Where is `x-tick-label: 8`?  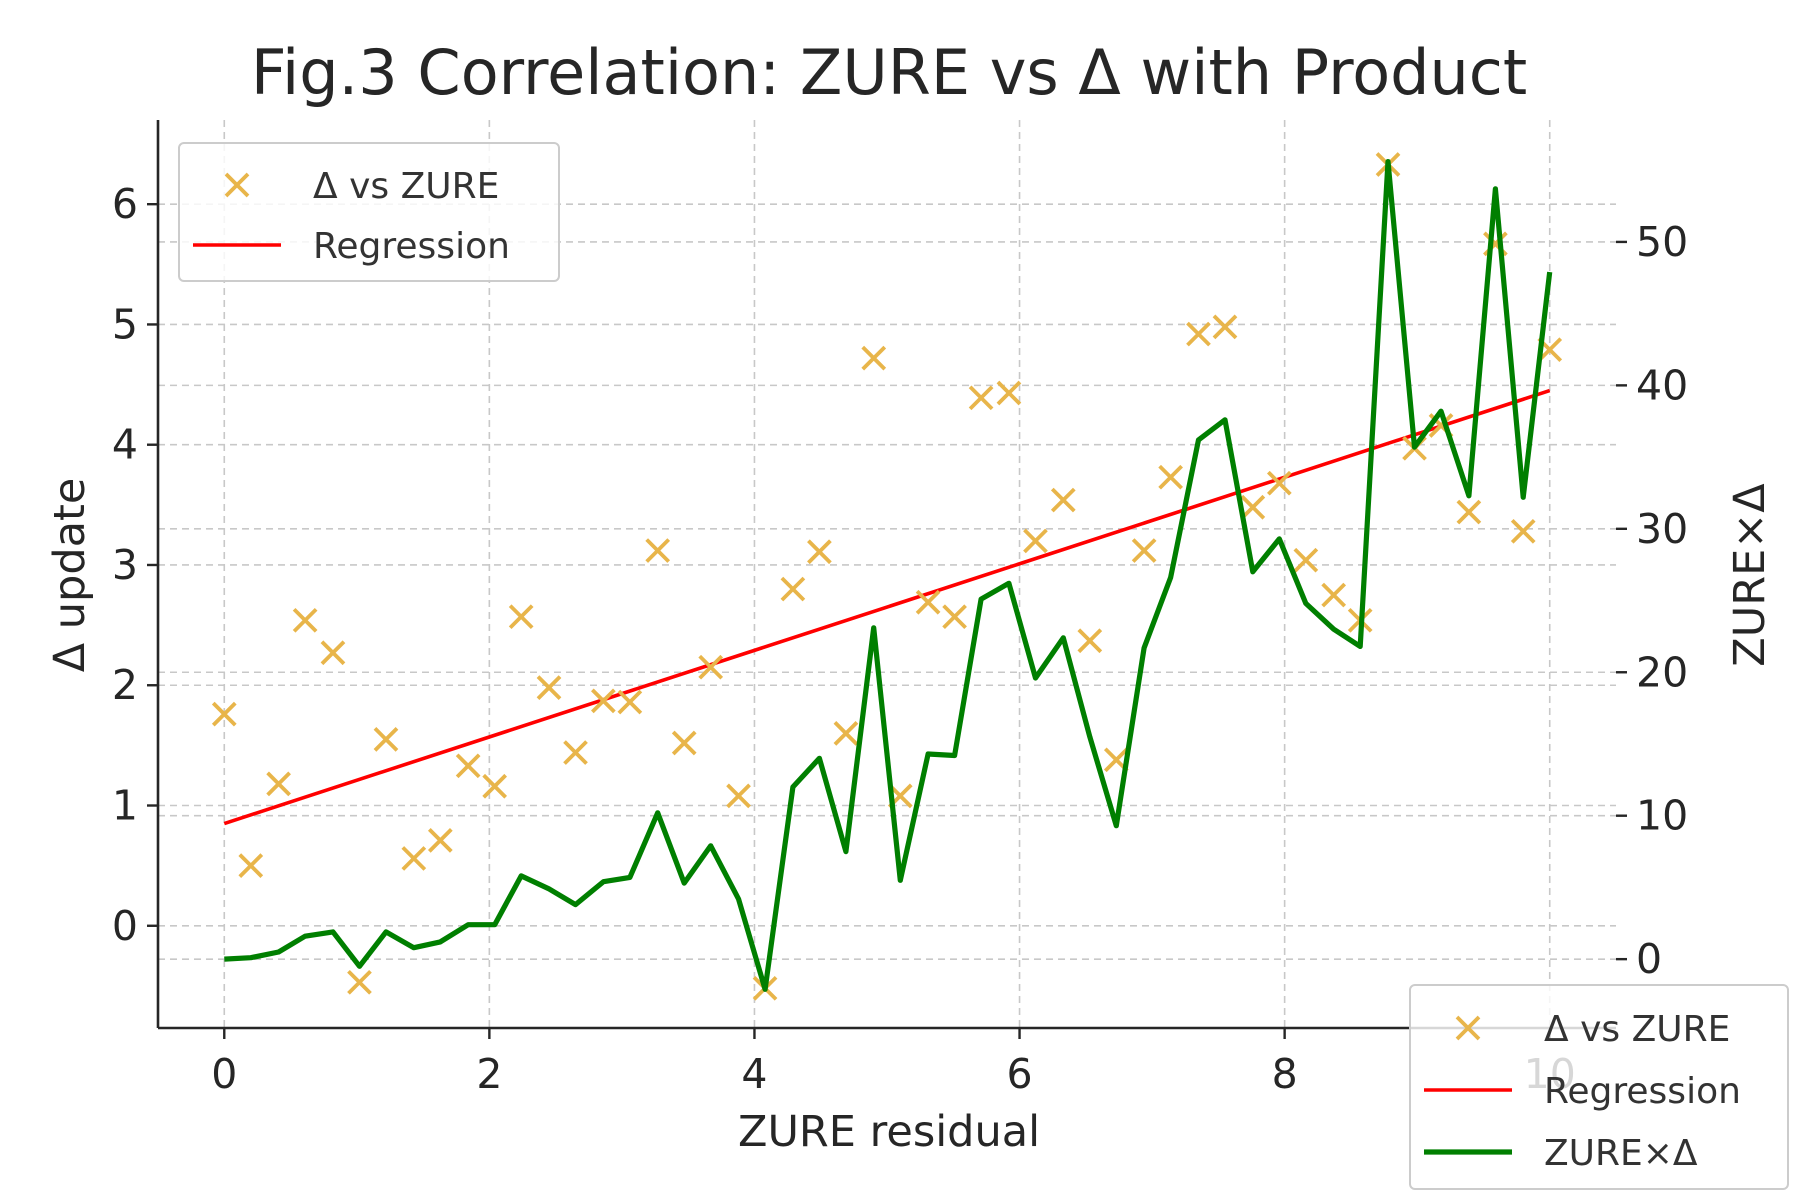
x-tick-label: 8 is located at coordinates (1285, 1074).